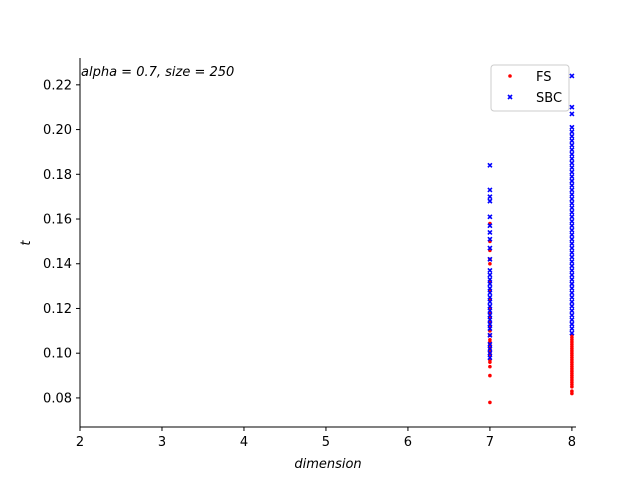  Describe the element at coordinates (572, 442) in the screenshot. I see `x-tick-label: 8` at that location.